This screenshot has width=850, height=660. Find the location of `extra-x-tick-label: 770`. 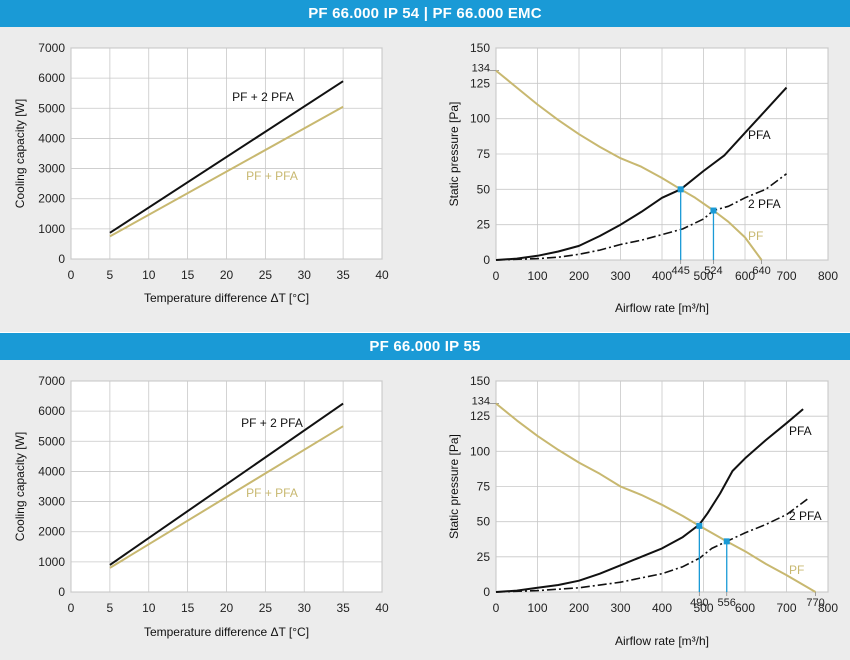

extra-x-tick-label: 770 is located at coordinates (815, 603).